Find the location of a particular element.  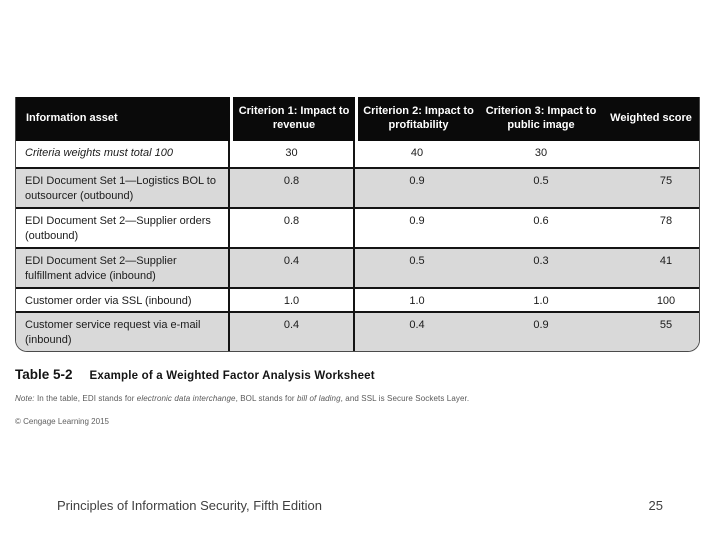

note-lead: Note: is located at coordinates (25, 398).